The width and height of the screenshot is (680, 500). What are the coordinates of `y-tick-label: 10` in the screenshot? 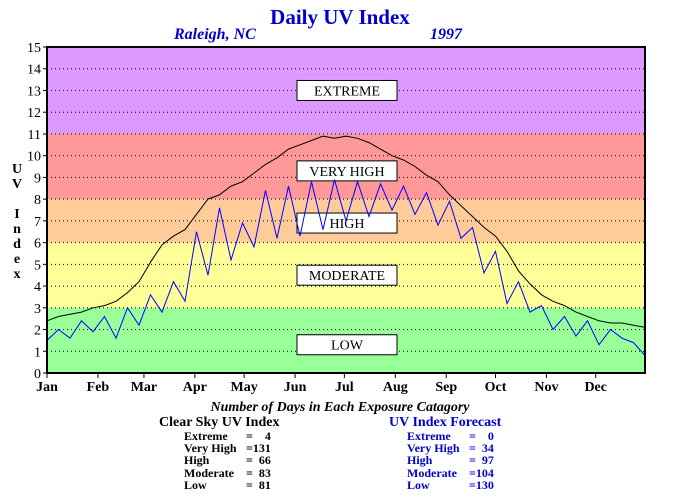 It's located at (34, 157).